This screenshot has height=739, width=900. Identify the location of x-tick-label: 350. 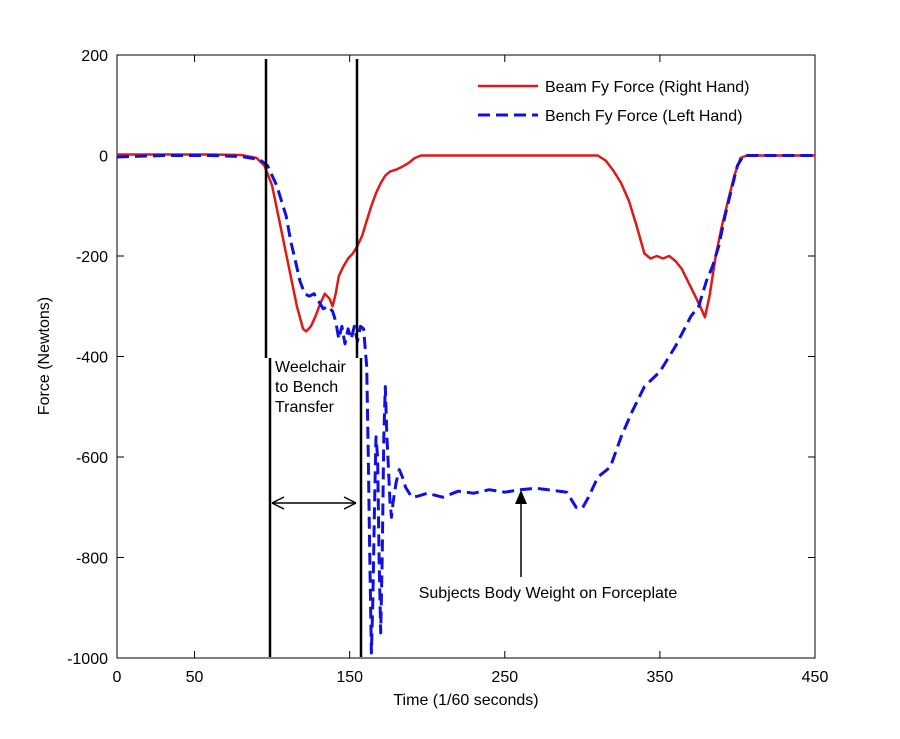
(660, 677).